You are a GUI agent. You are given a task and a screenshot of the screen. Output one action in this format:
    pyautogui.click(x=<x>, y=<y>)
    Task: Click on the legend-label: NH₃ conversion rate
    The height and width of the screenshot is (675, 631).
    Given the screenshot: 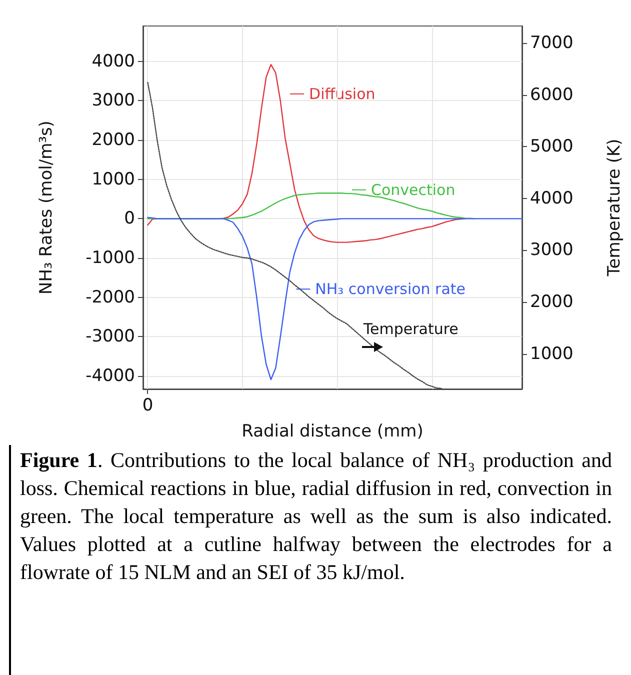 What is the action you would take?
    pyautogui.click(x=390, y=289)
    